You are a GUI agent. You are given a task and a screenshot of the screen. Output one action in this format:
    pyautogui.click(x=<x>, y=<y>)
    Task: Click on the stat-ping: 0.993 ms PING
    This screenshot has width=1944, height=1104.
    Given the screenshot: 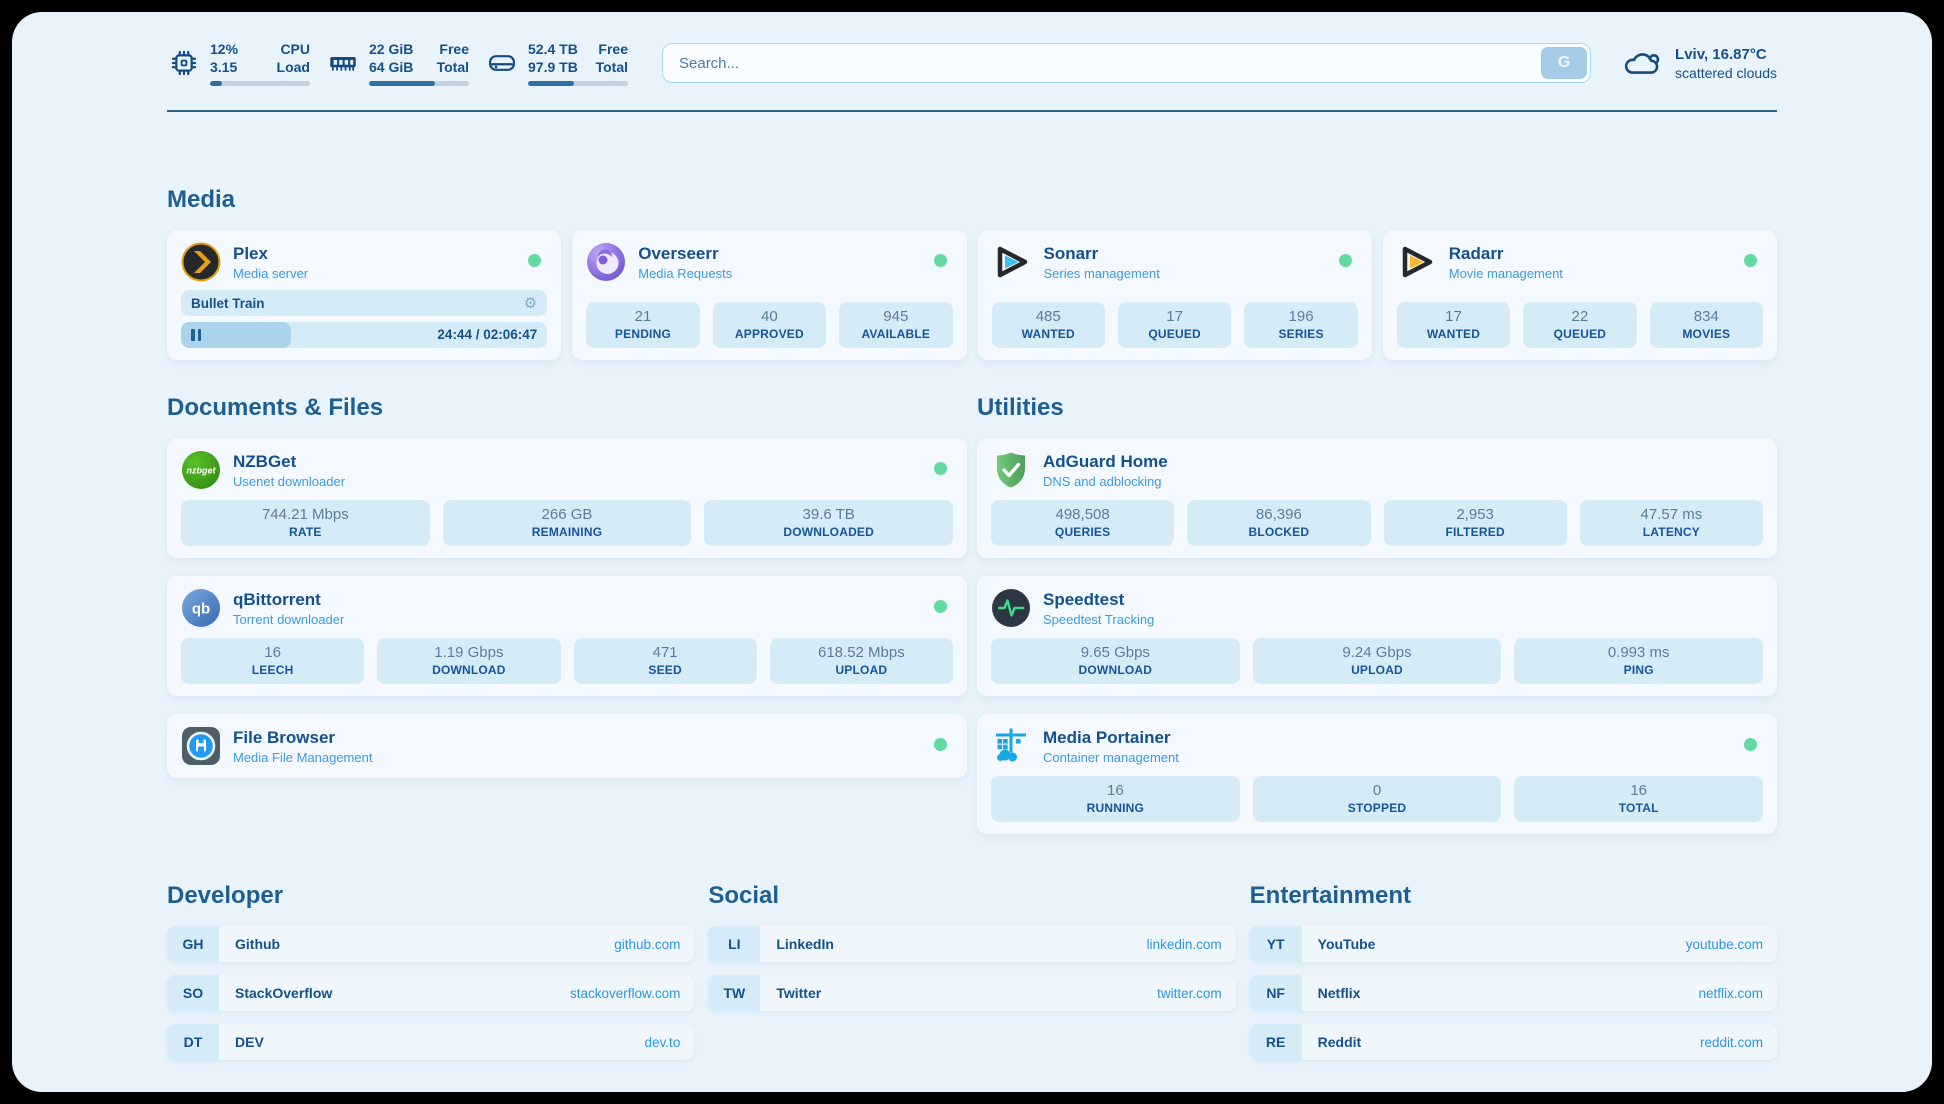 What is the action you would take?
    pyautogui.click(x=1639, y=661)
    